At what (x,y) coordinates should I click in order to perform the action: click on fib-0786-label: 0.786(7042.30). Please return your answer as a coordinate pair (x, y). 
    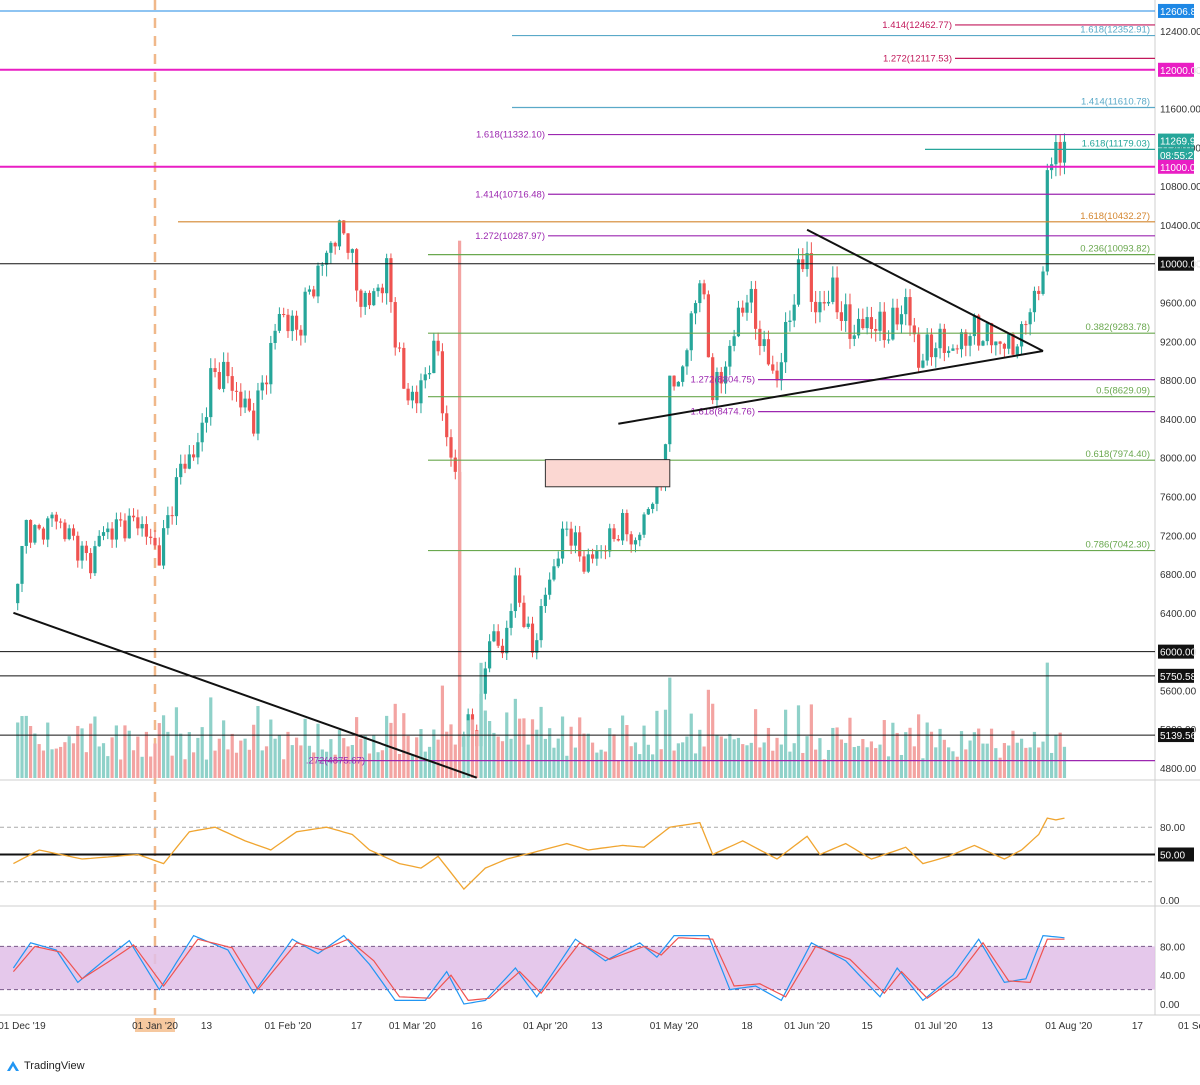
    Looking at the image, I should click on (1118, 545).